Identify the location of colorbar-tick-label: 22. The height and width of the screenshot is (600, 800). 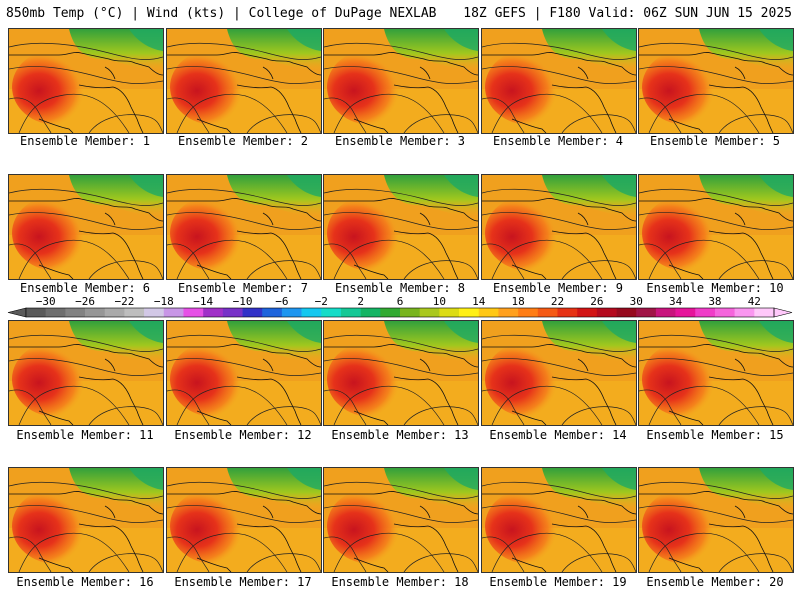
(557, 302).